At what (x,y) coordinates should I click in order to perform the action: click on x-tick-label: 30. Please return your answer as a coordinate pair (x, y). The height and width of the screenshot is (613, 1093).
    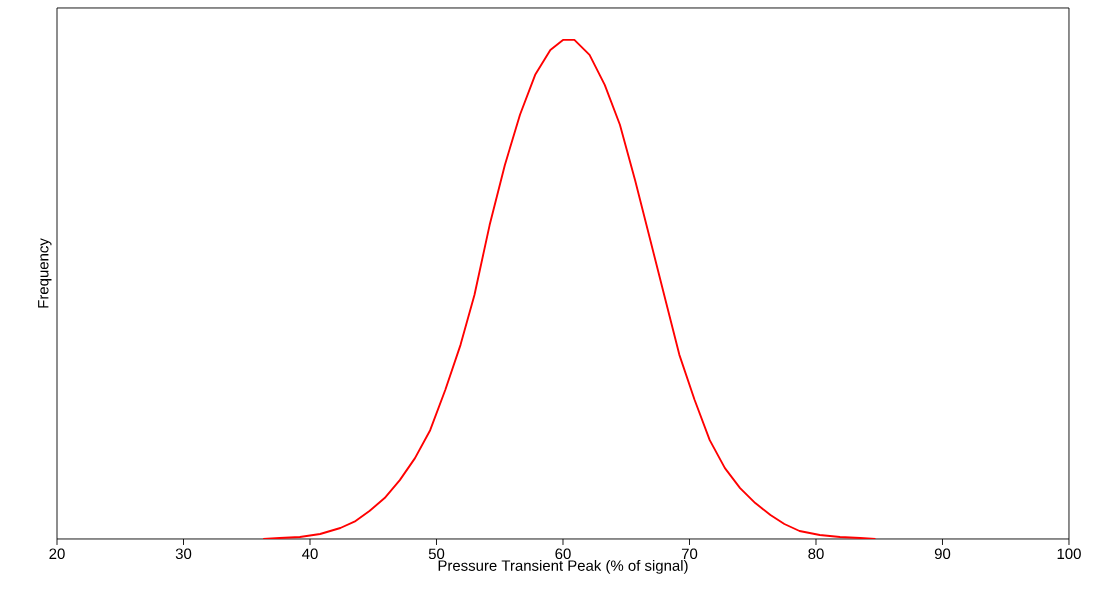
    Looking at the image, I should click on (183, 554).